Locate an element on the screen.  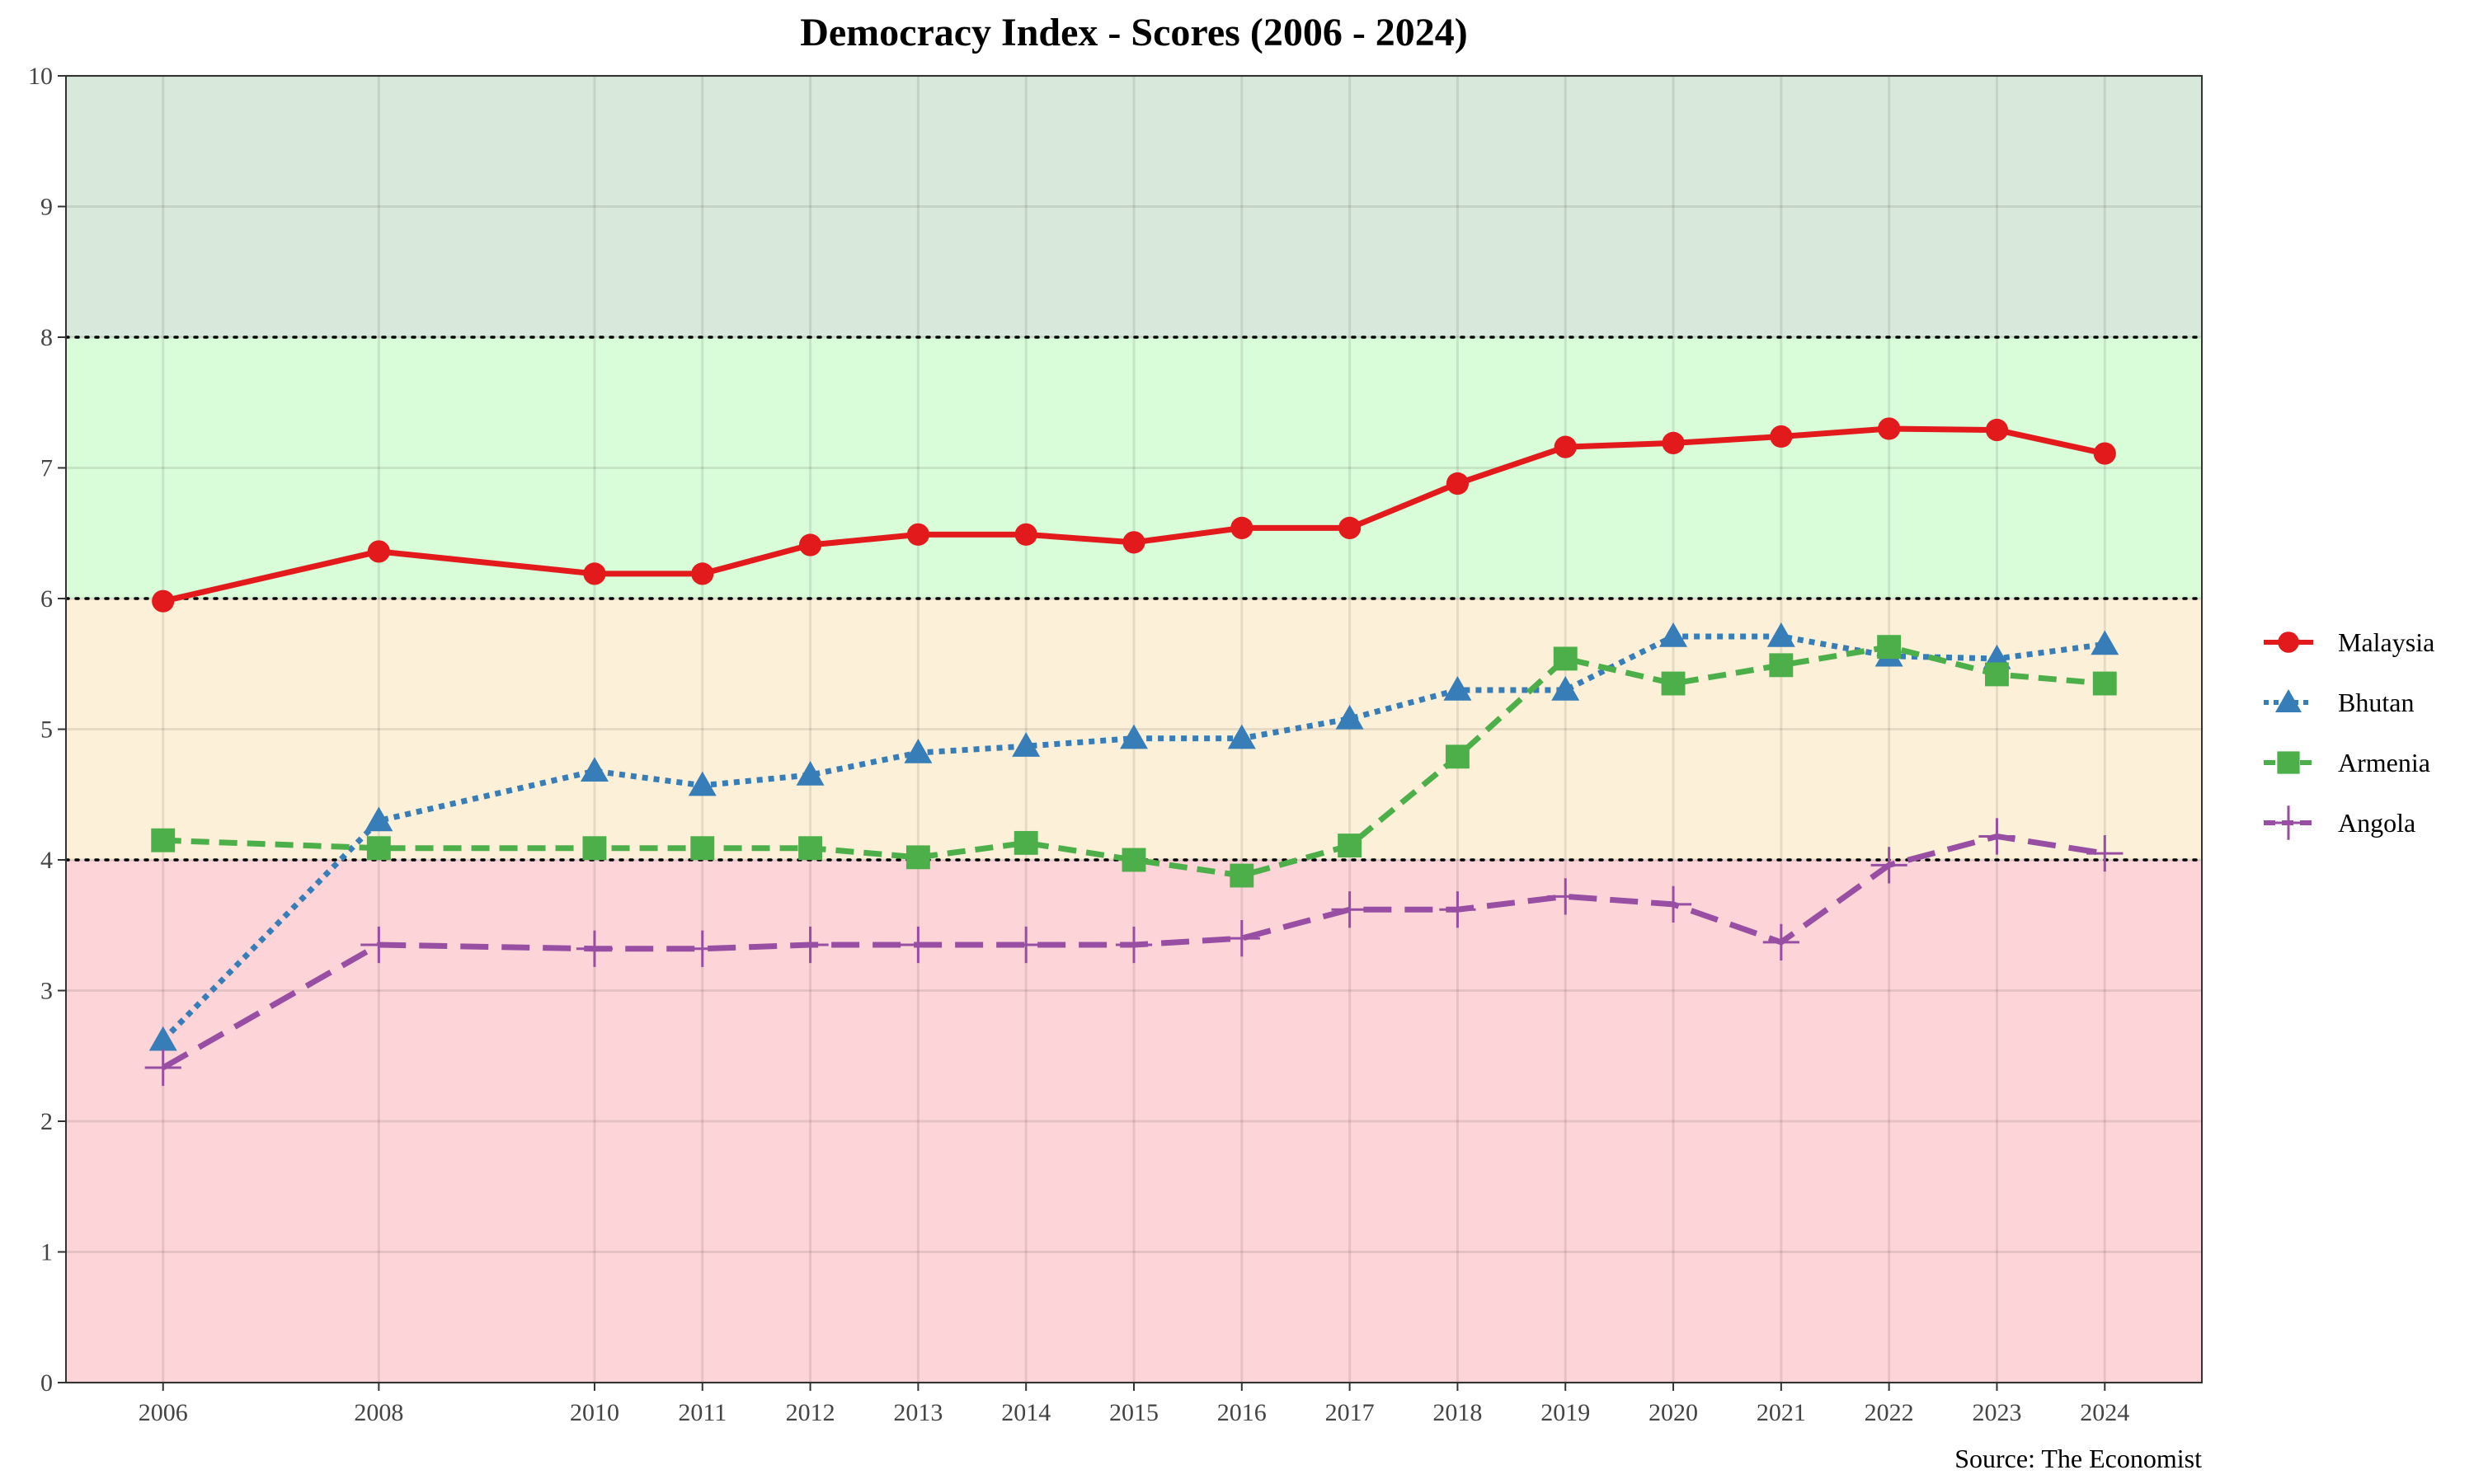
point-armenia-2020 is located at coordinates (1673, 683).